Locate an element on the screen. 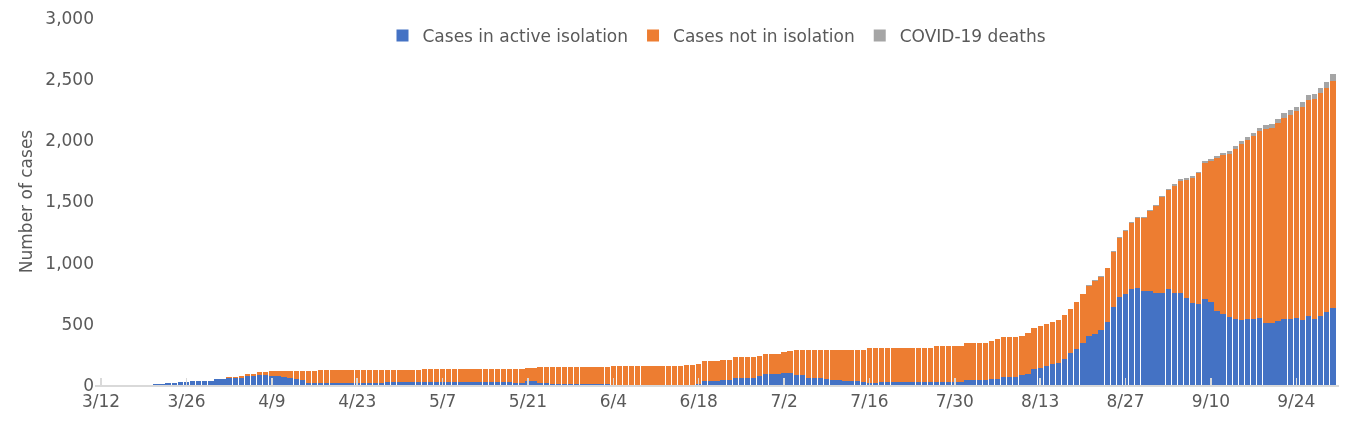 The image size is (1347, 423). legend-label: Cases in active isolation is located at coordinates (525, 36).